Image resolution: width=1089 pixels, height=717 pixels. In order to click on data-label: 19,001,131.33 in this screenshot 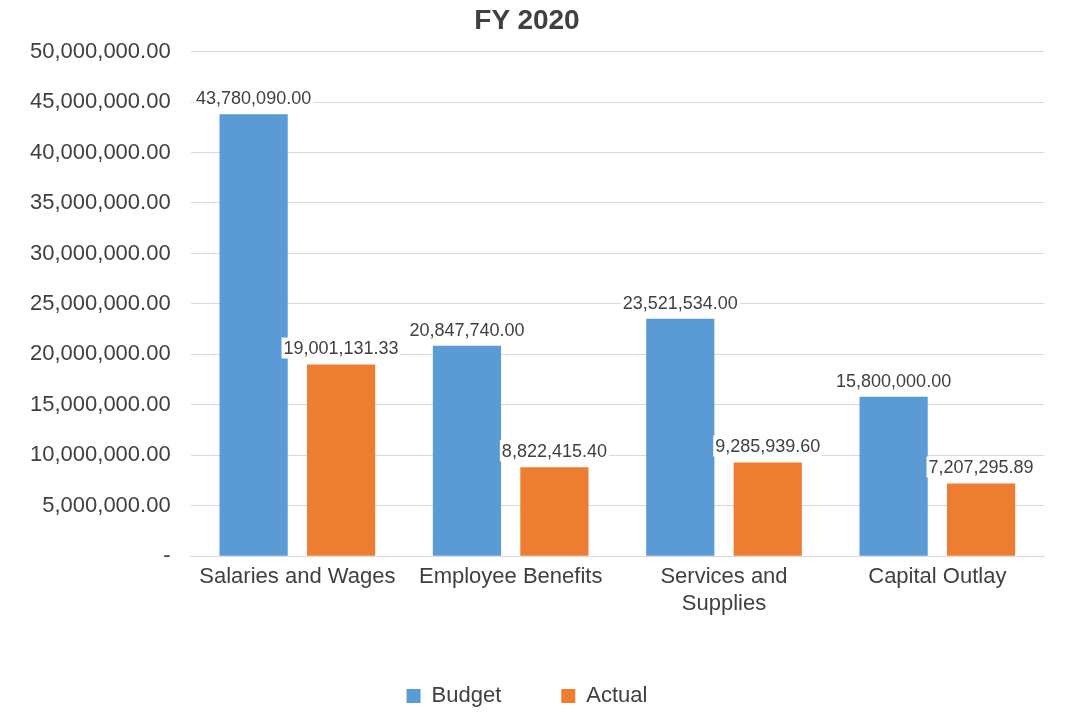, I will do `click(341, 348)`.